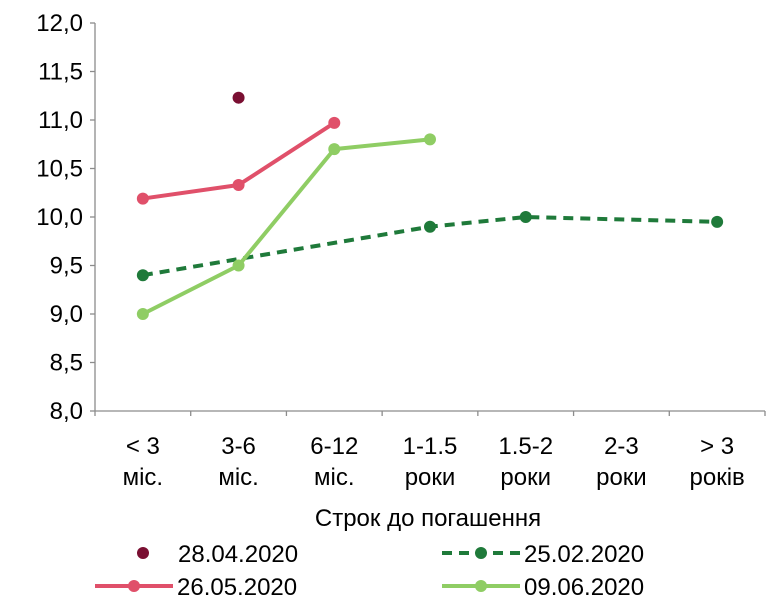 Image resolution: width=767 pixels, height=601 pixels. I want to click on legend-item: 28.04.2020, so click(217, 554).